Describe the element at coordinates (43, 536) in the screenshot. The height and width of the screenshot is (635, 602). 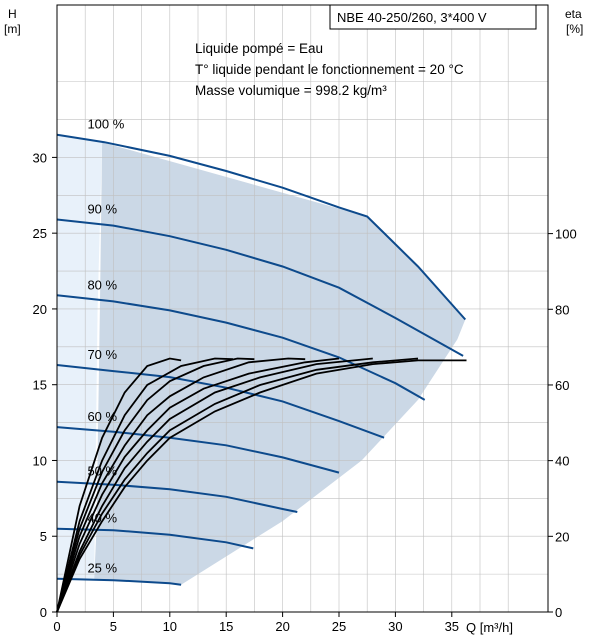
I see `y-left-tick-label: 5` at that location.